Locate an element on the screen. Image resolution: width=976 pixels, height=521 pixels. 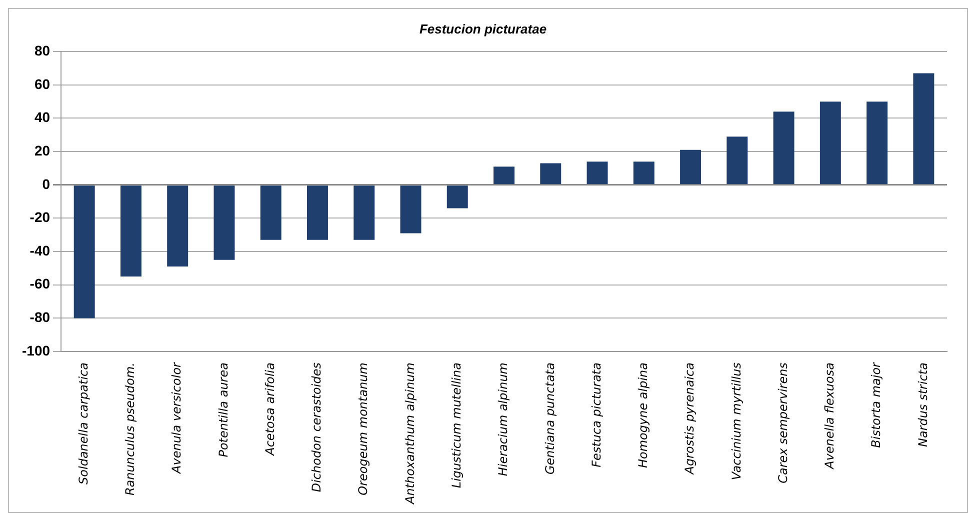
y-tick-label: 40 is located at coordinates (42, 117).